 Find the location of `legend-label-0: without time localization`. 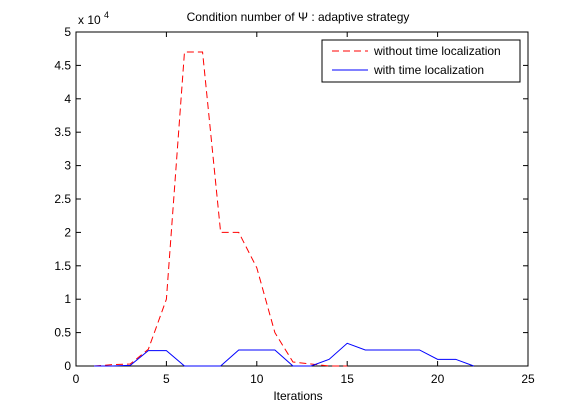

legend-label-0: without time localization is located at coordinates (437, 51).